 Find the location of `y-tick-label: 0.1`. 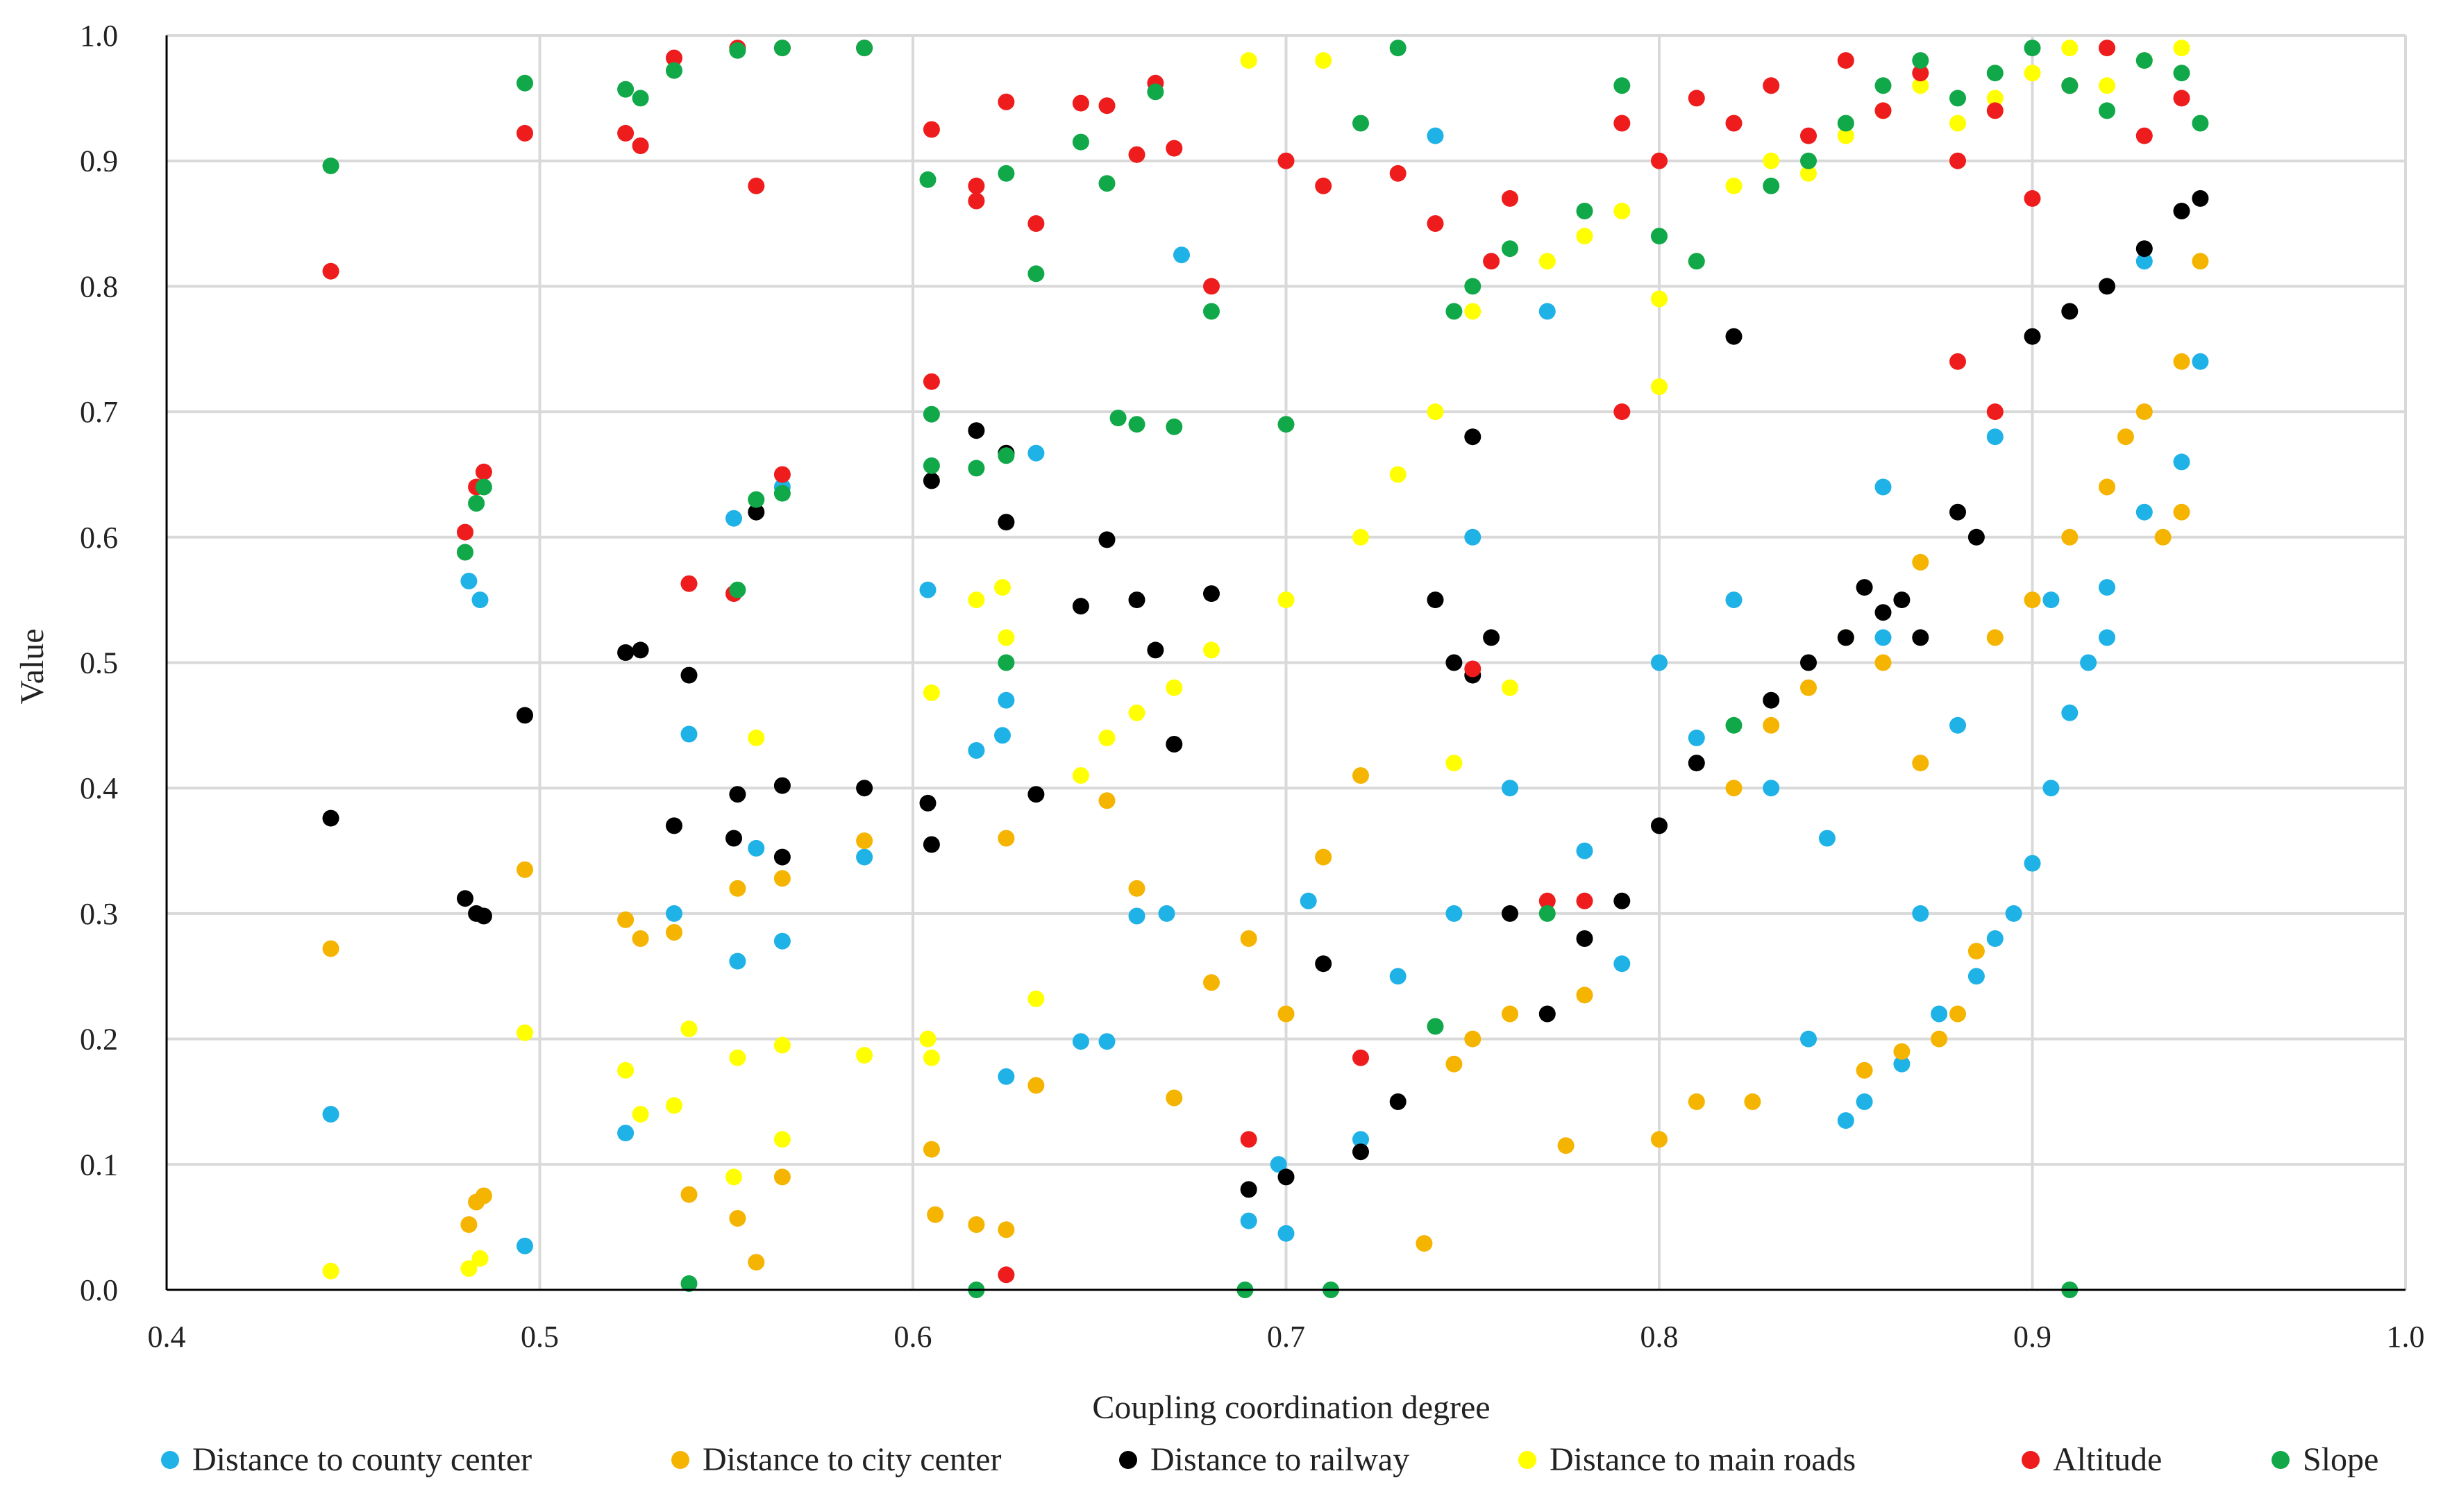

y-tick-label: 0.1 is located at coordinates (99, 1165).